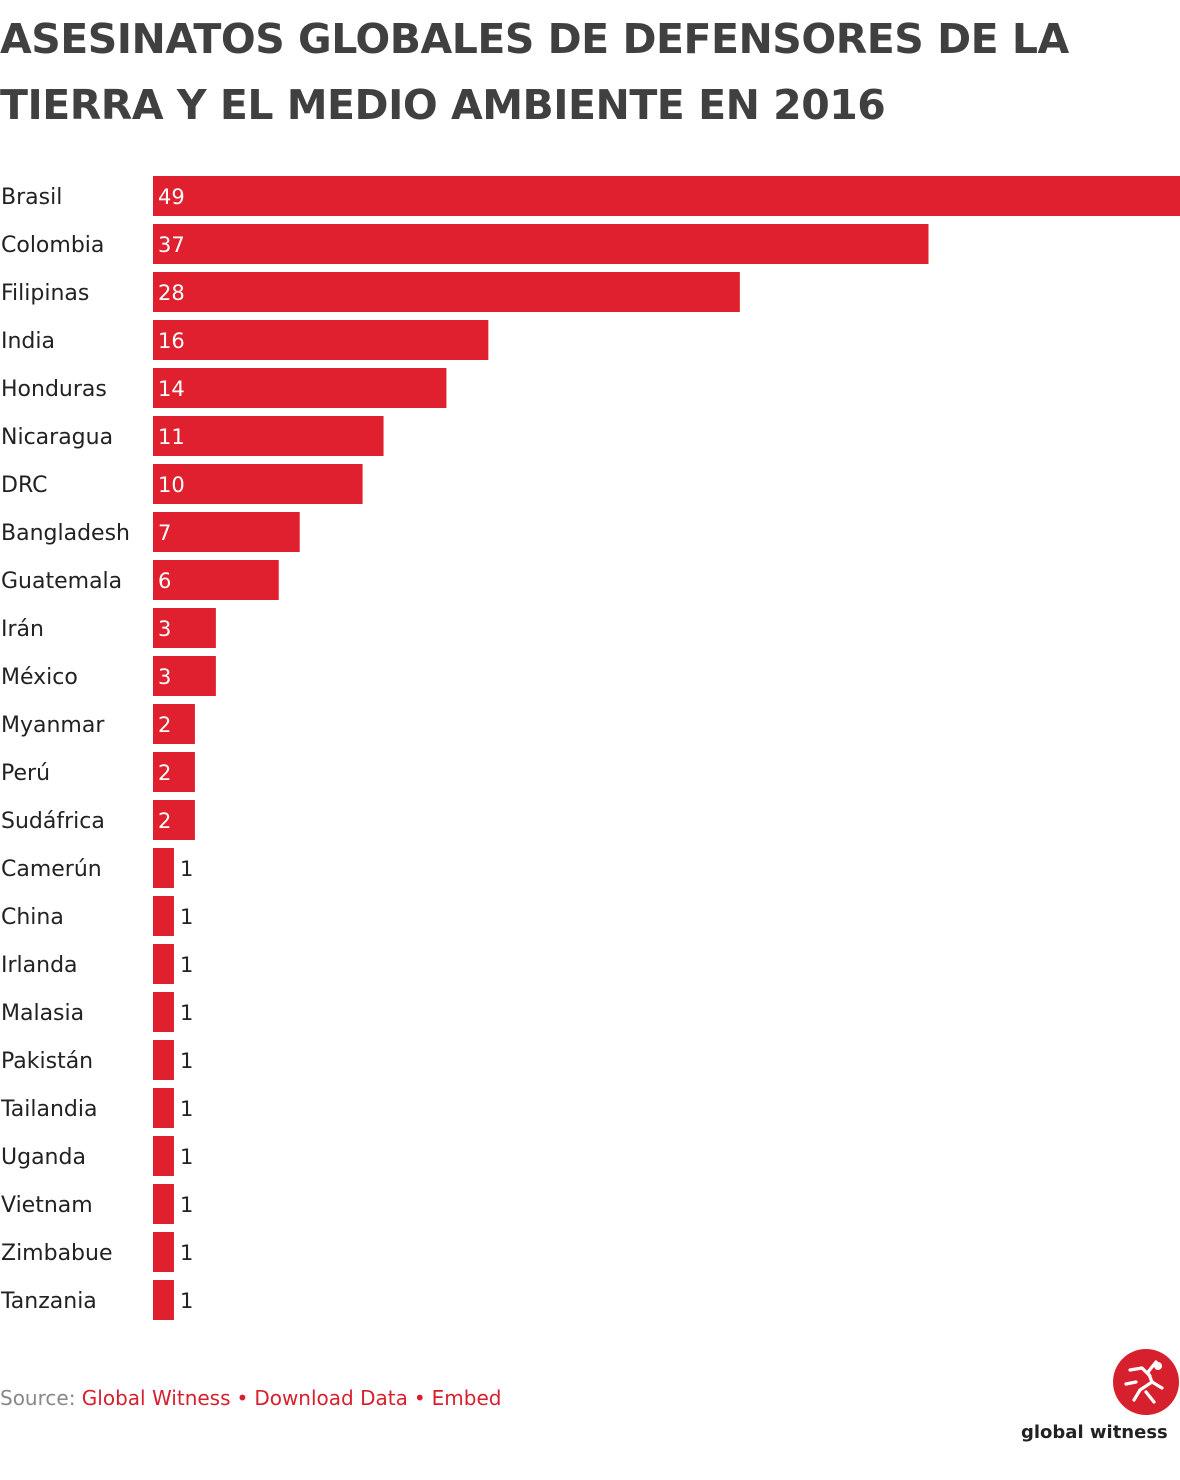 This screenshot has height=1480, width=1180. I want to click on category-label: Vietnam, so click(47, 1205).